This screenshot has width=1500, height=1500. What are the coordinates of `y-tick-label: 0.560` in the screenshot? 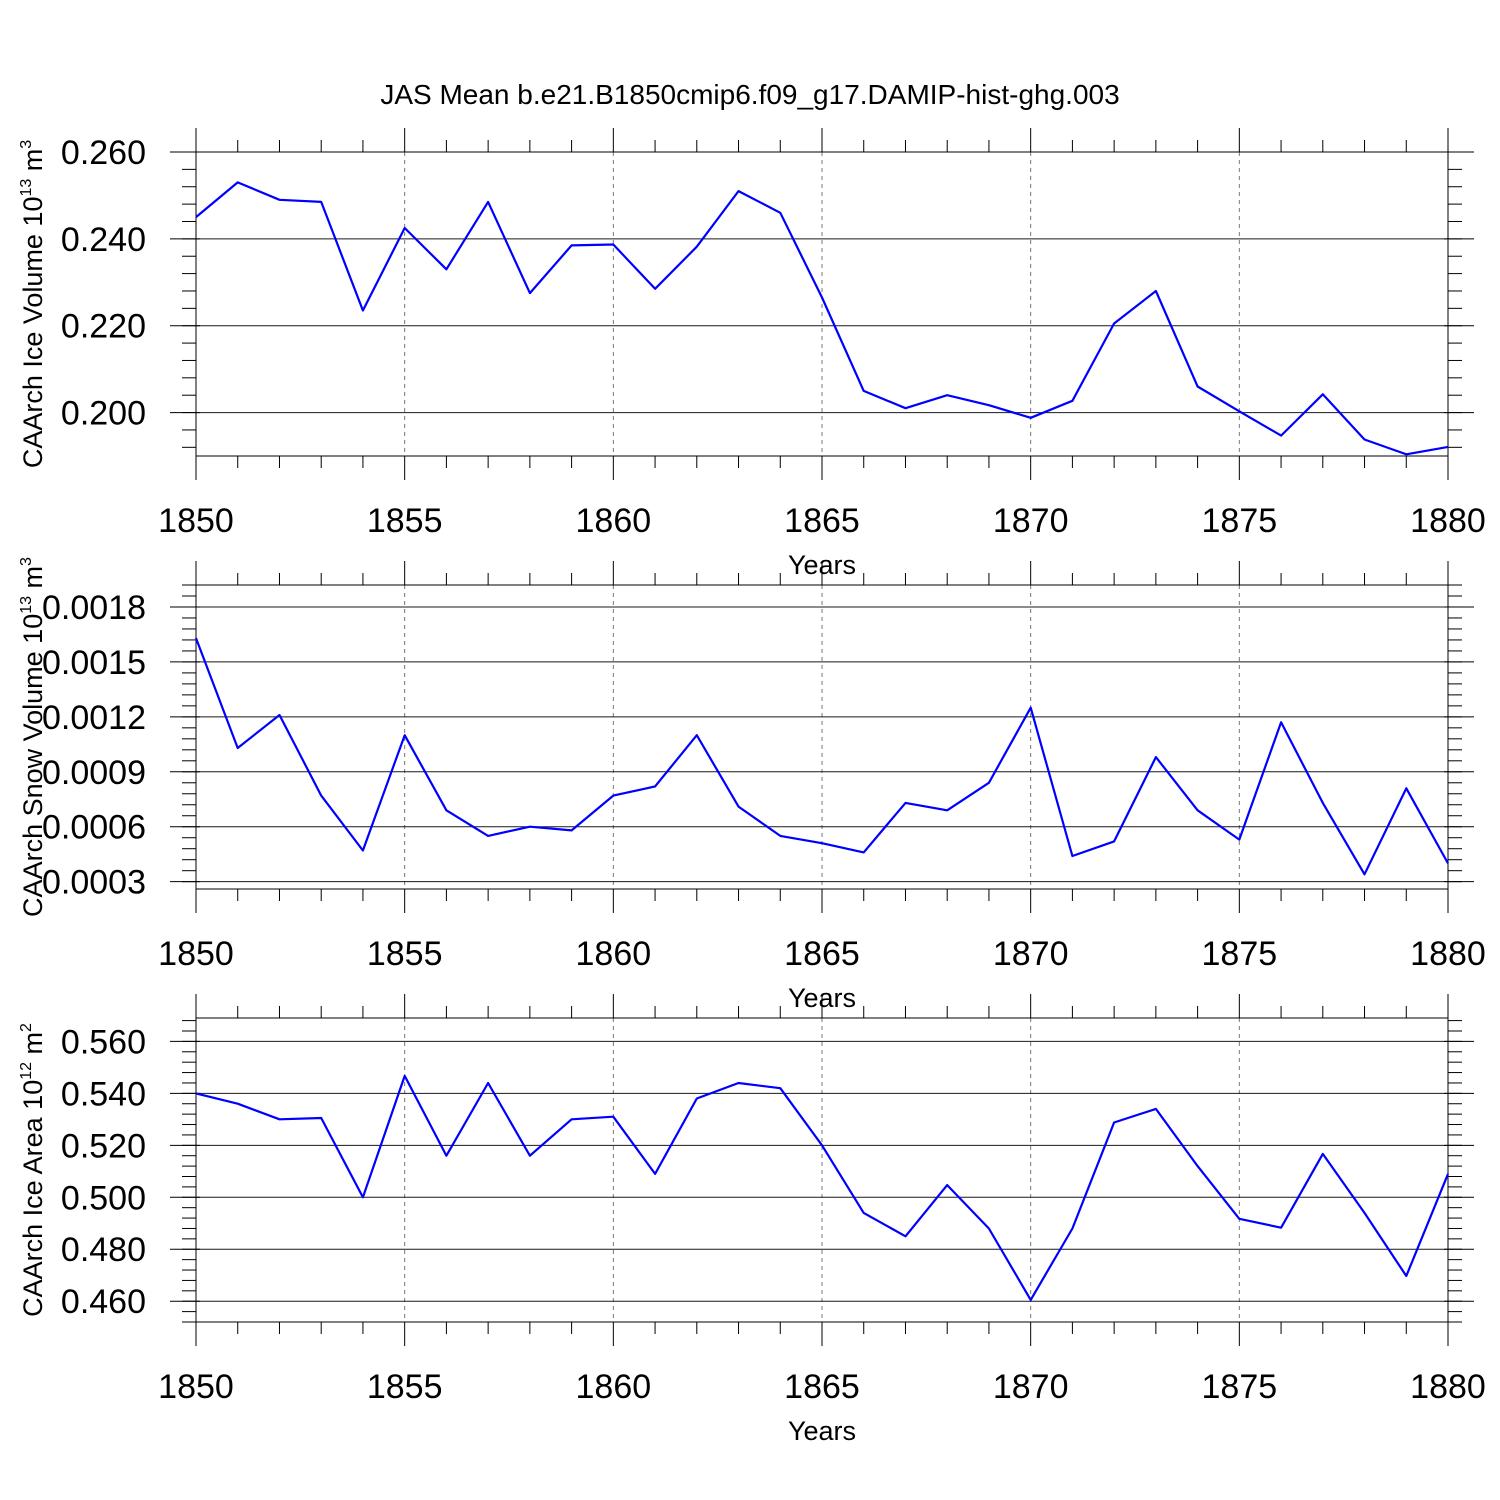 It's located at (103, 1042).